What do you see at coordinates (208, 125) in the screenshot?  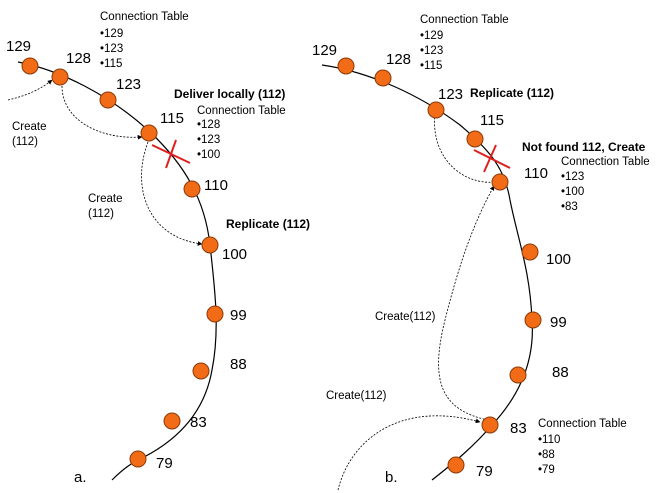 I see `table-entry: •128` at bounding box center [208, 125].